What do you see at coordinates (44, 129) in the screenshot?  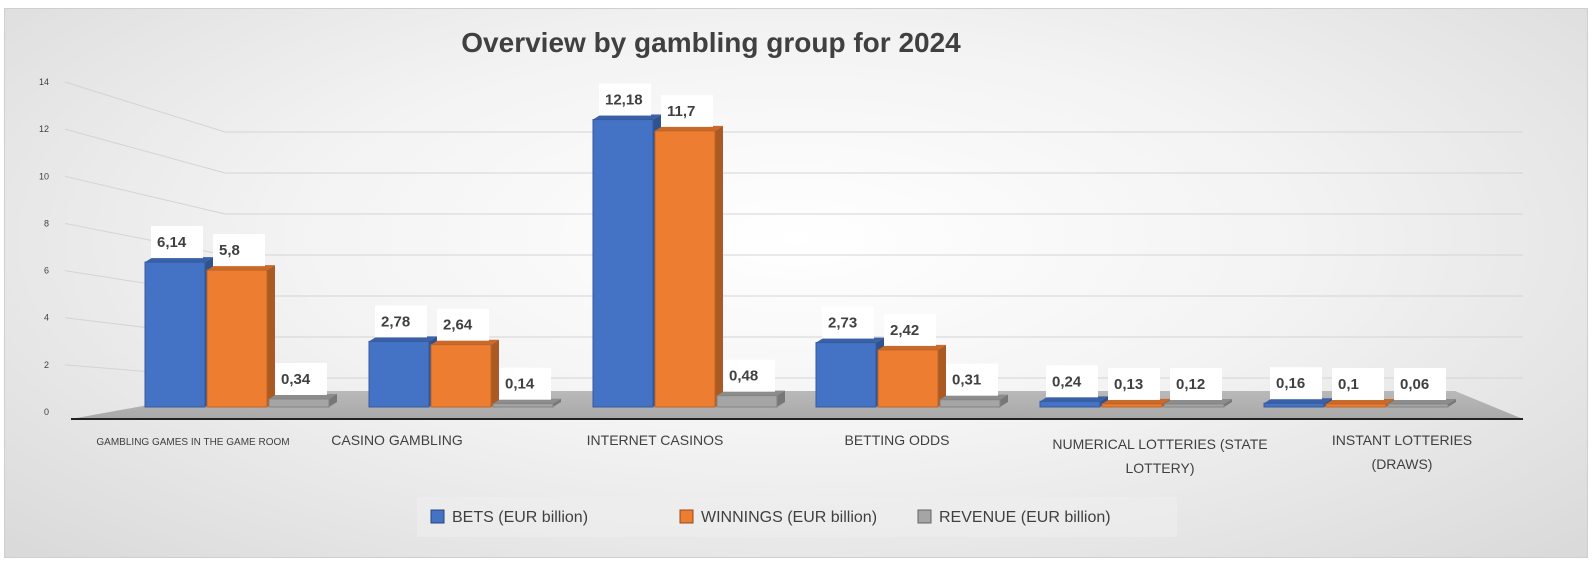 I see `y-tick-label: 12` at bounding box center [44, 129].